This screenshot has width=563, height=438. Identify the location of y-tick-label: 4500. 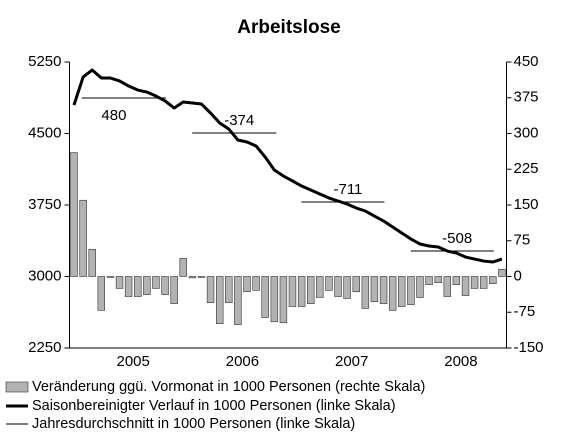
(44, 132).